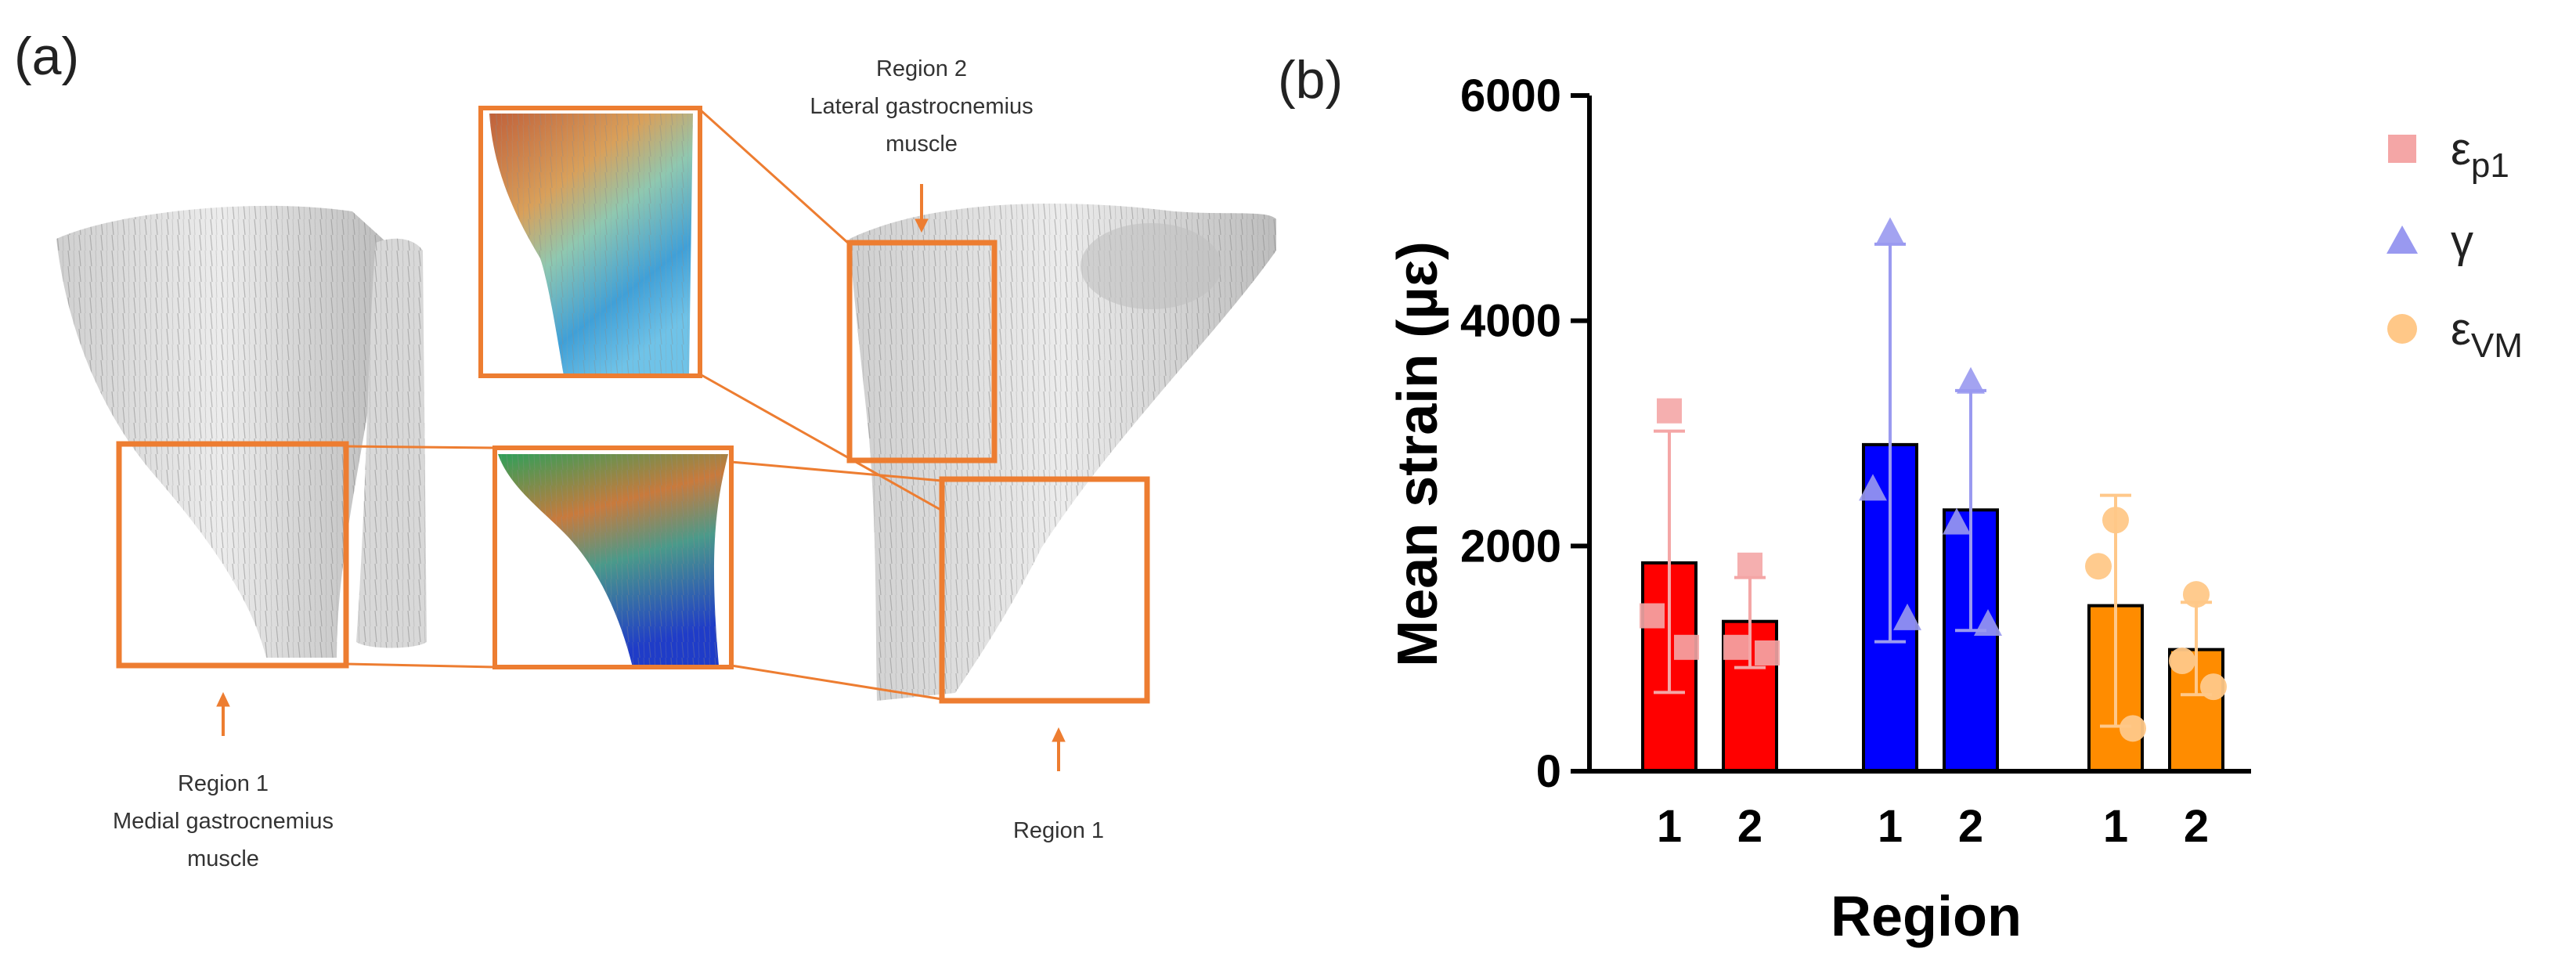 Image resolution: width=2576 pixels, height=974 pixels. What do you see at coordinates (232, 555) in the screenshot?
I see `box-region1-left` at bounding box center [232, 555].